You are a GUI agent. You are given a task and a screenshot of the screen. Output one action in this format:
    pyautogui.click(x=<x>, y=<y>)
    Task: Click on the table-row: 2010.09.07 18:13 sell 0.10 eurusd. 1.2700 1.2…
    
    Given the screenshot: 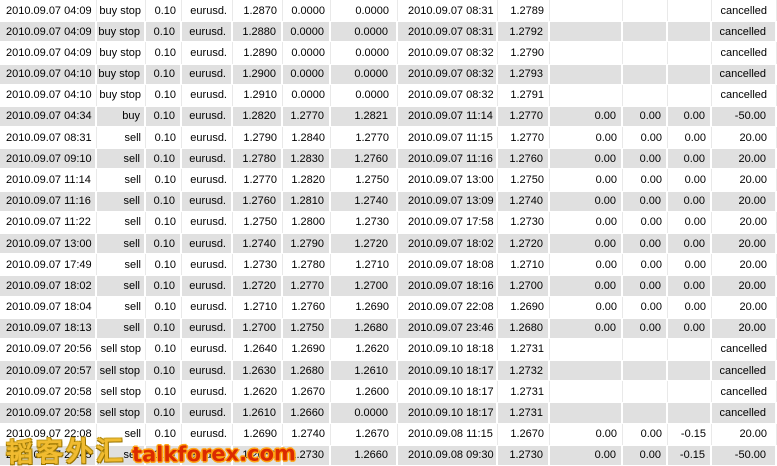 What is the action you would take?
    pyautogui.click(x=388, y=328)
    